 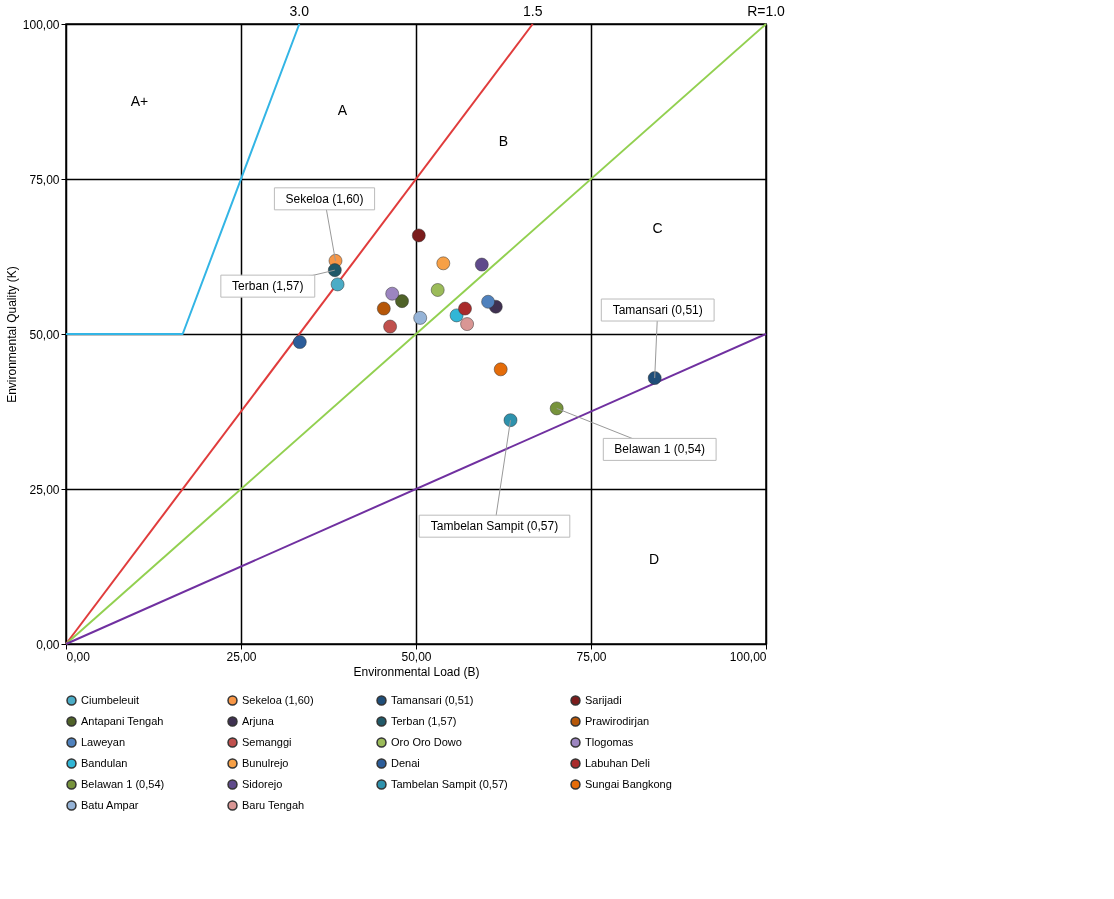 What do you see at coordinates (657, 310) in the screenshot?
I see `annotation: Tamansari (0,51)` at bounding box center [657, 310].